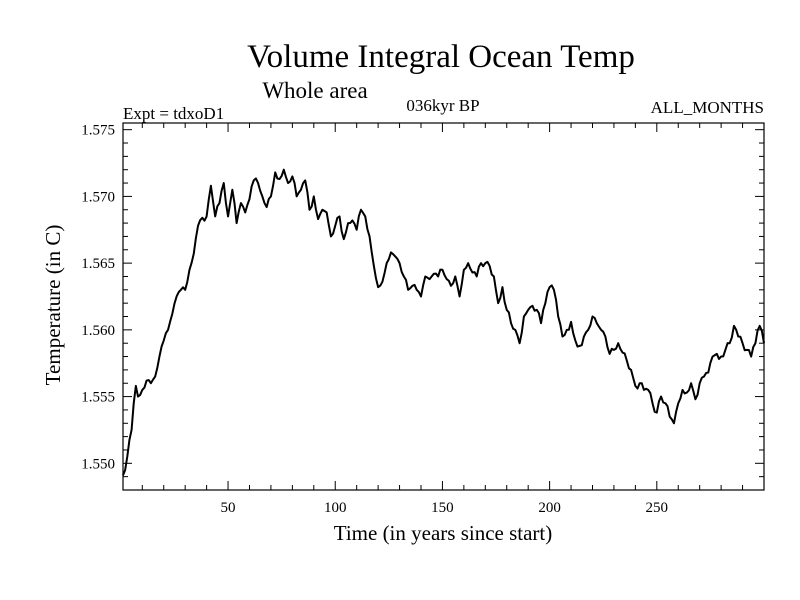 This screenshot has width=800, height=600. What do you see at coordinates (228, 508) in the screenshot?
I see `x-tick-label: 50` at bounding box center [228, 508].